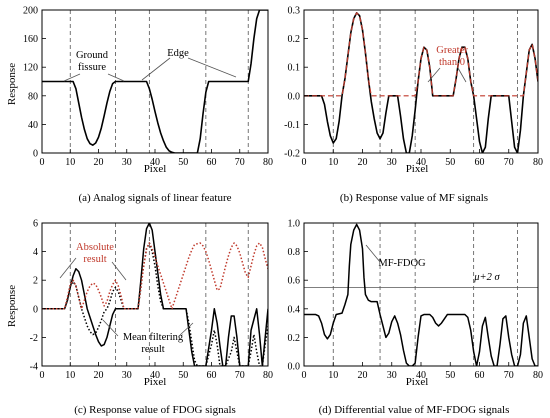 This screenshot has width=550, height=418. Describe the element at coordinates (294, 96) in the screenshot. I see `panel-b-ytick-label-2: 0.0` at that location.